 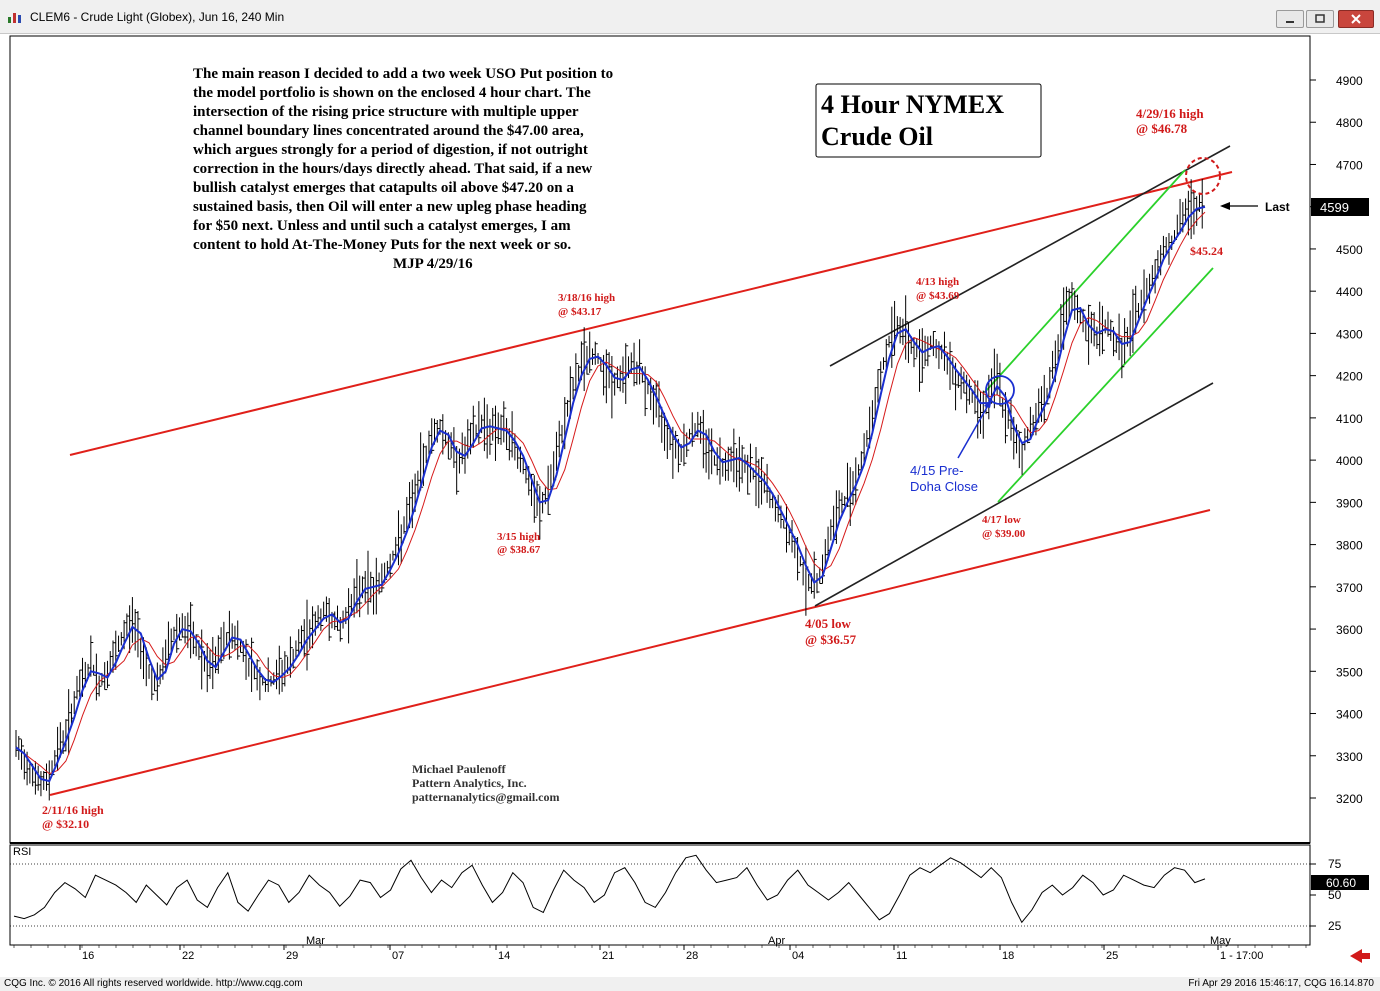 I want to click on annotation-apr15-line1: 4/15 Pre-, so click(x=936, y=470).